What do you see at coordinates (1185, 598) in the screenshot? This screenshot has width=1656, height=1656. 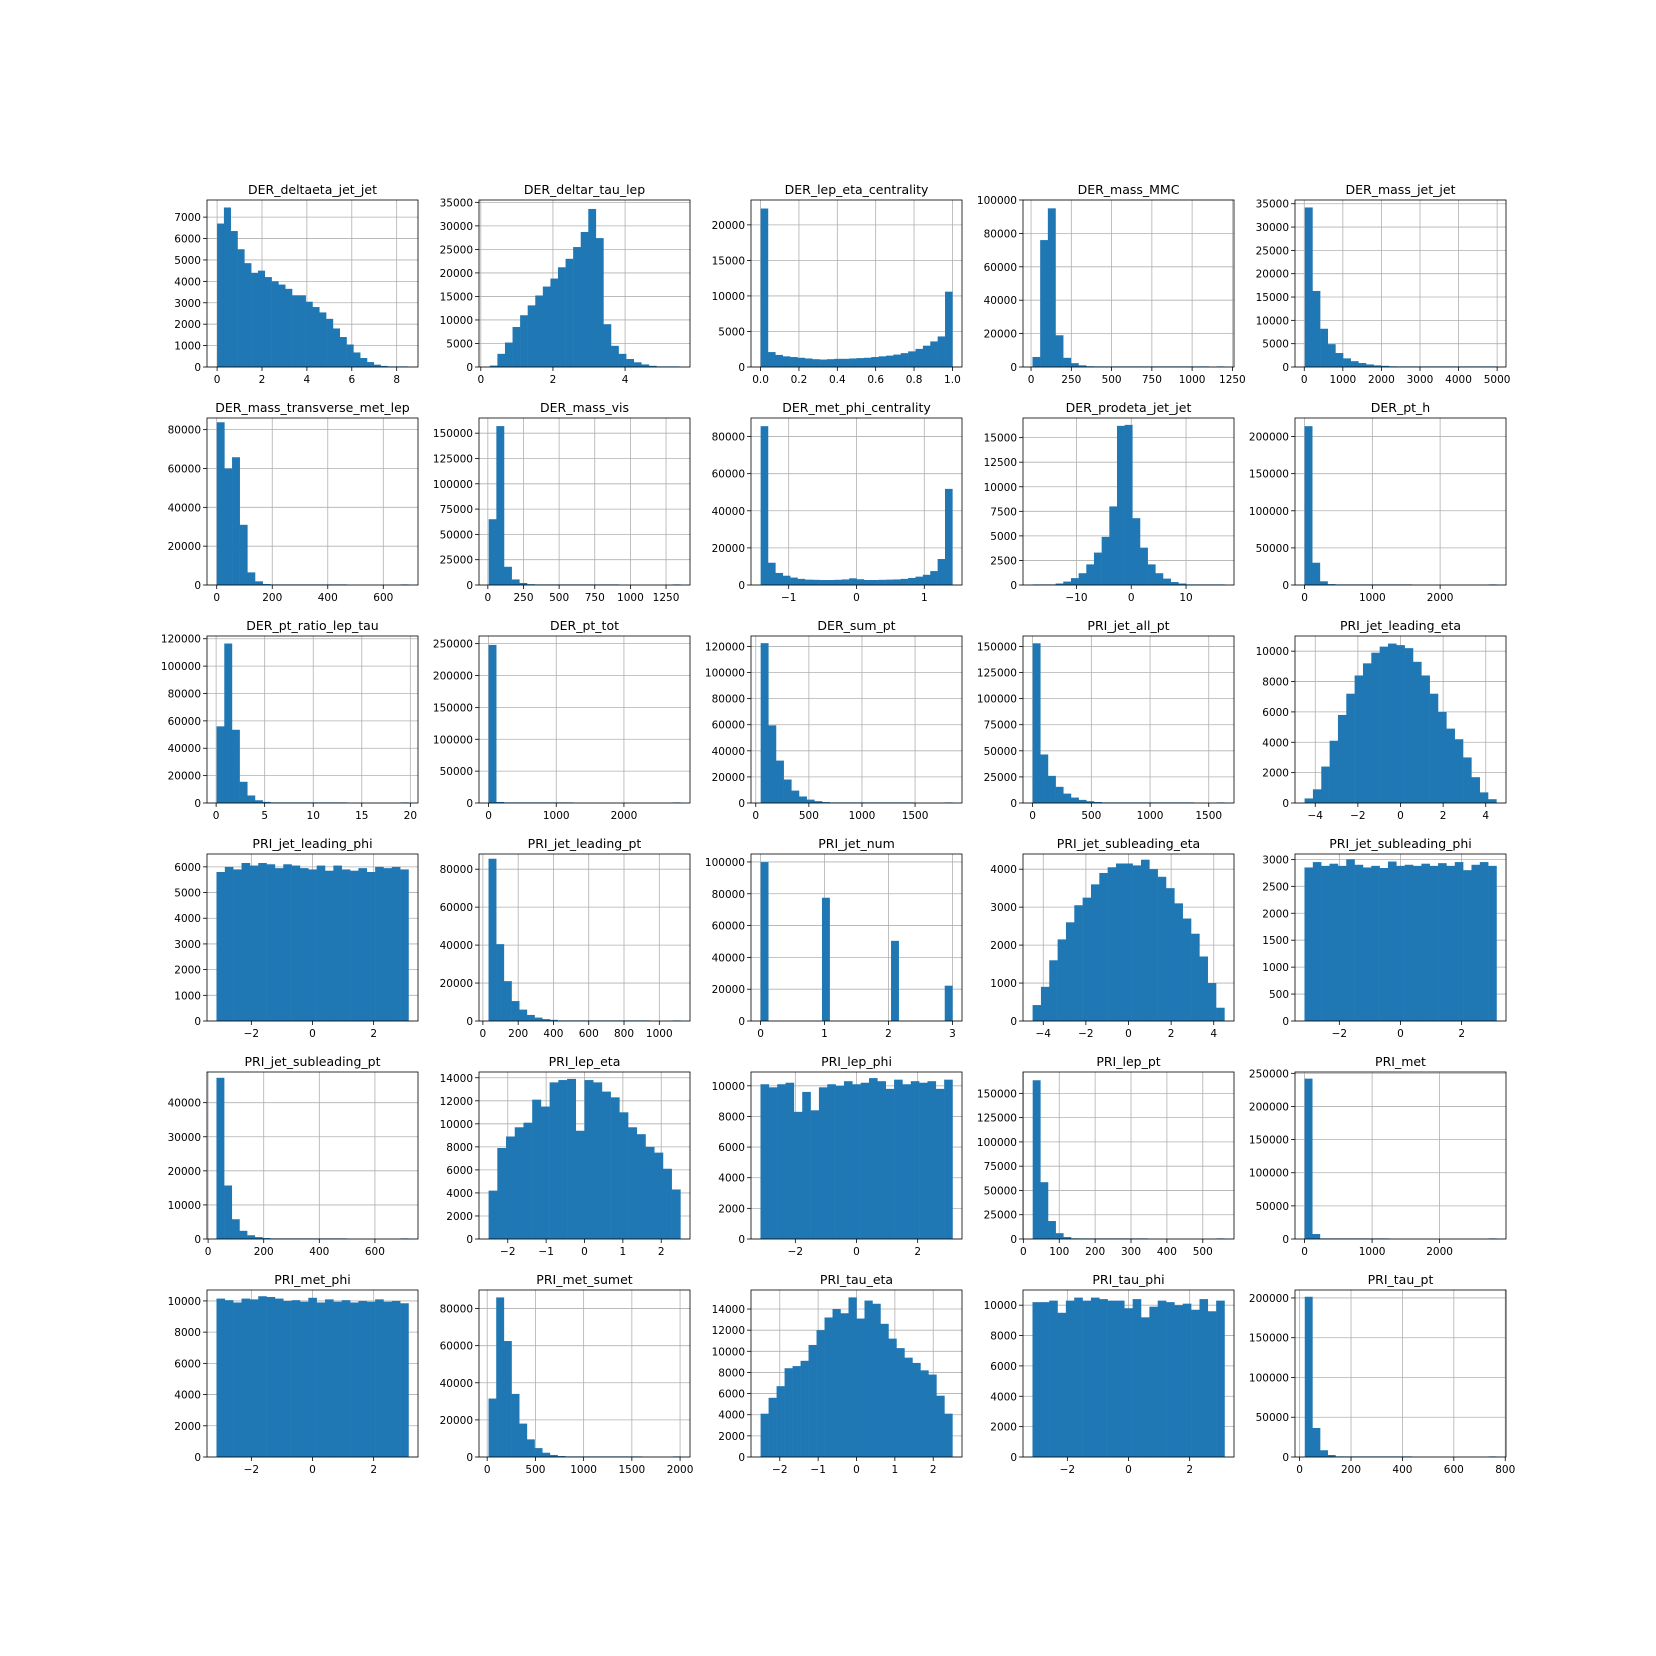 I see `x-tick-label: 10` at bounding box center [1185, 598].